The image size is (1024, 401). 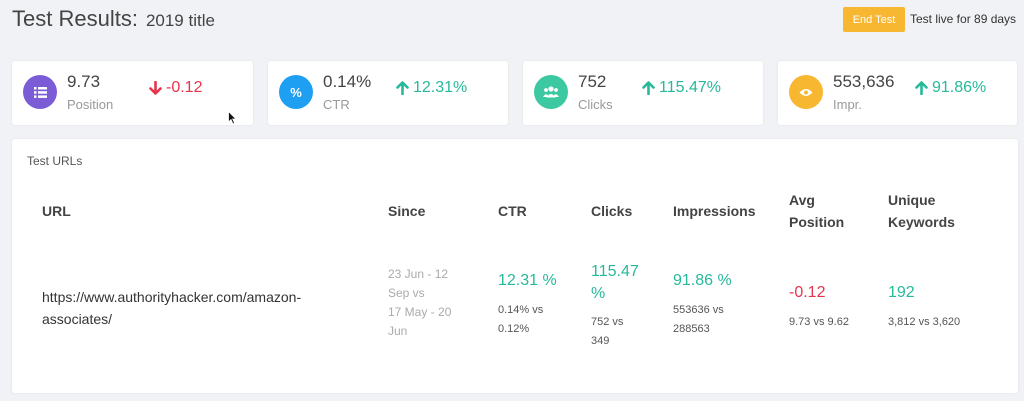 I want to click on test-live-status: Test live for 89 days, so click(x=963, y=19).